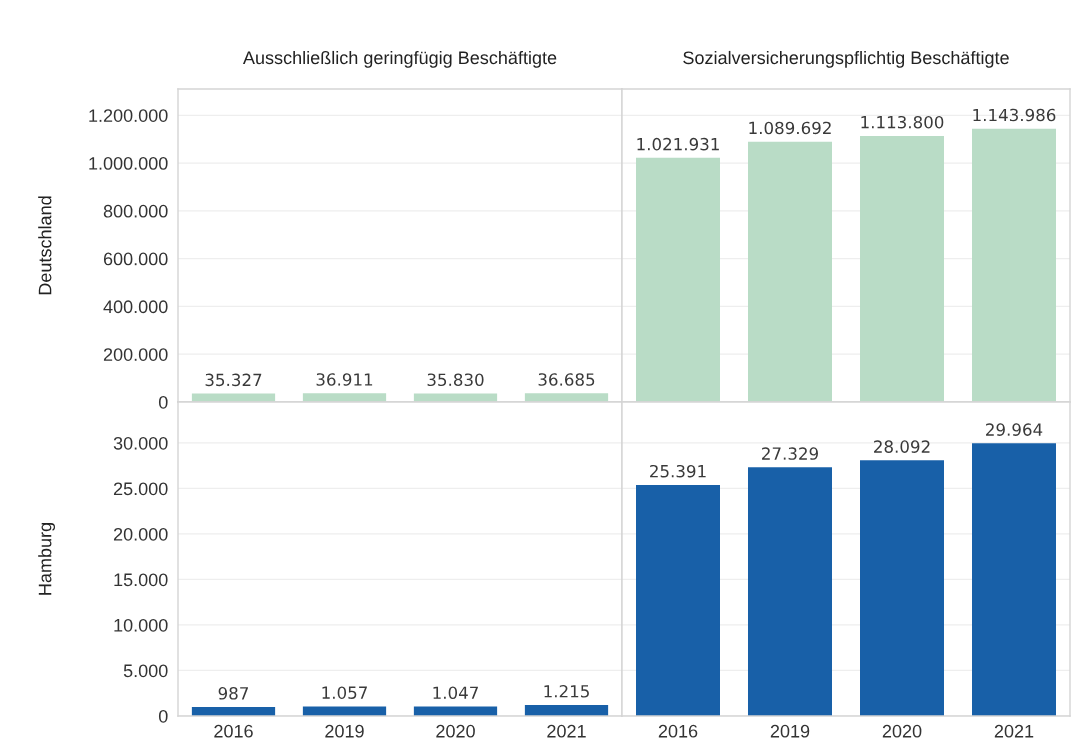 This screenshot has height=756, width=1083. I want to click on y-tick-label: 30.000, so click(140, 443).